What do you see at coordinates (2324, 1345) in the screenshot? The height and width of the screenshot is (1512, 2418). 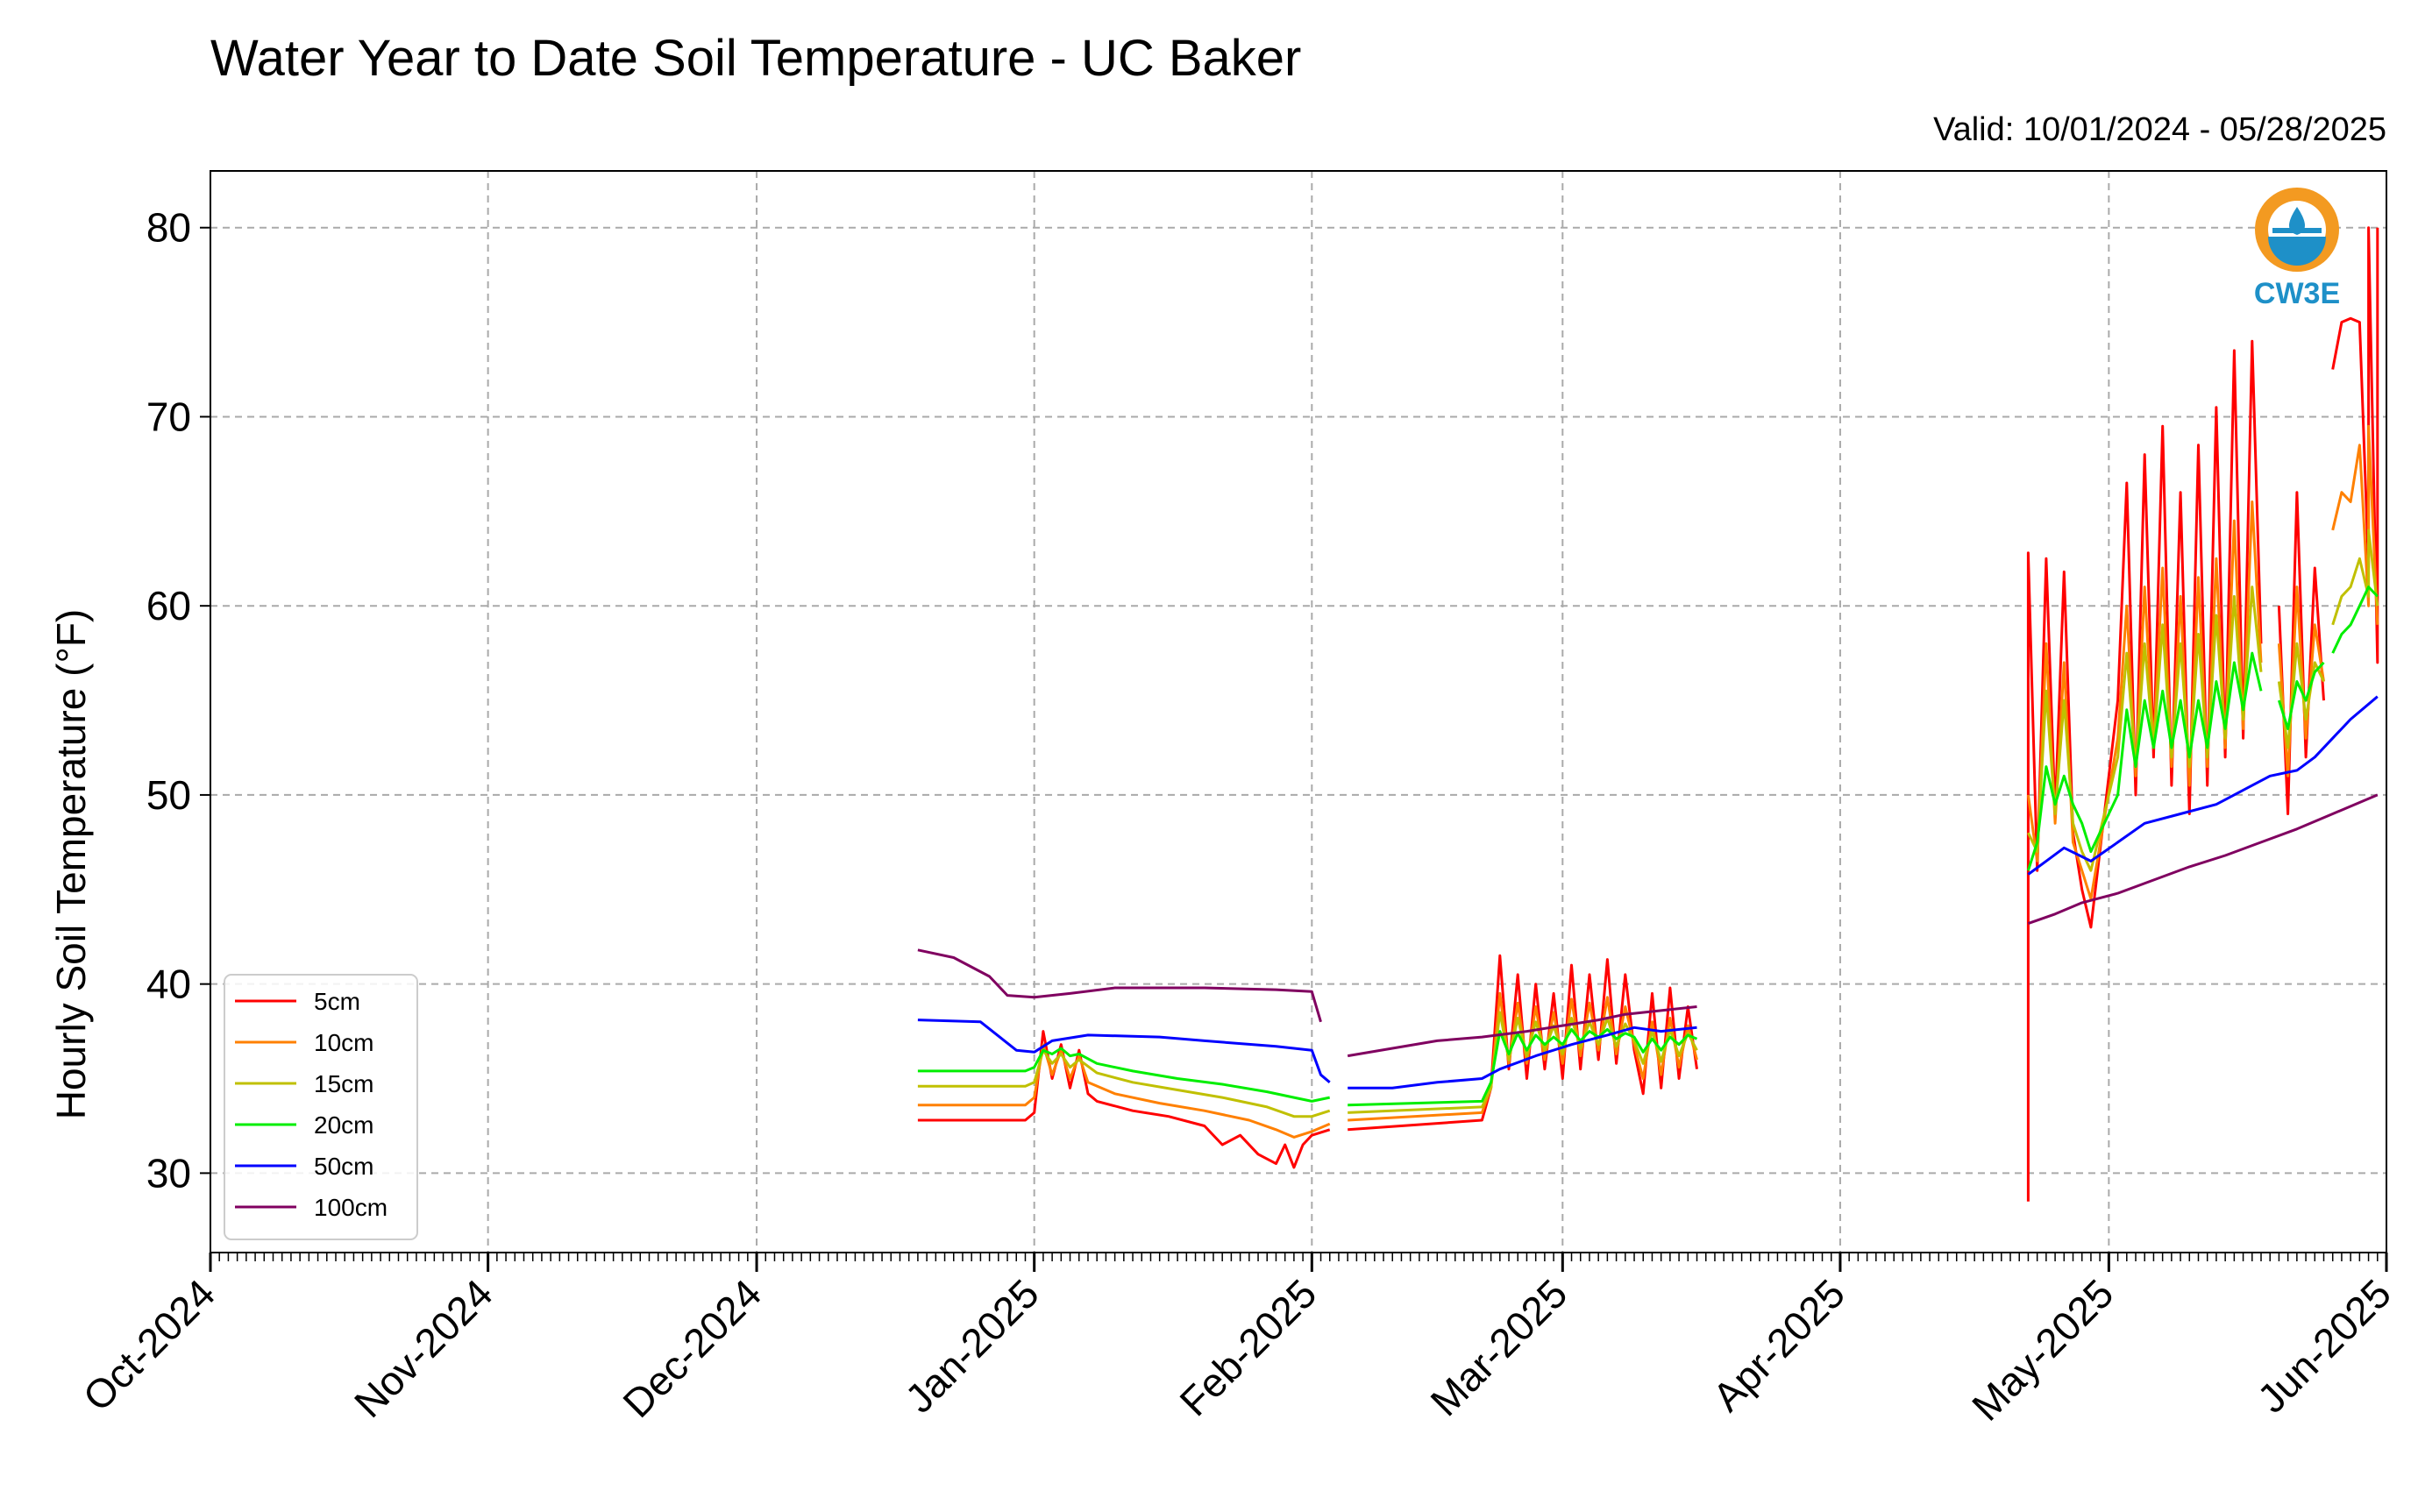 I see `x-tick-label: Jun-2025` at bounding box center [2324, 1345].